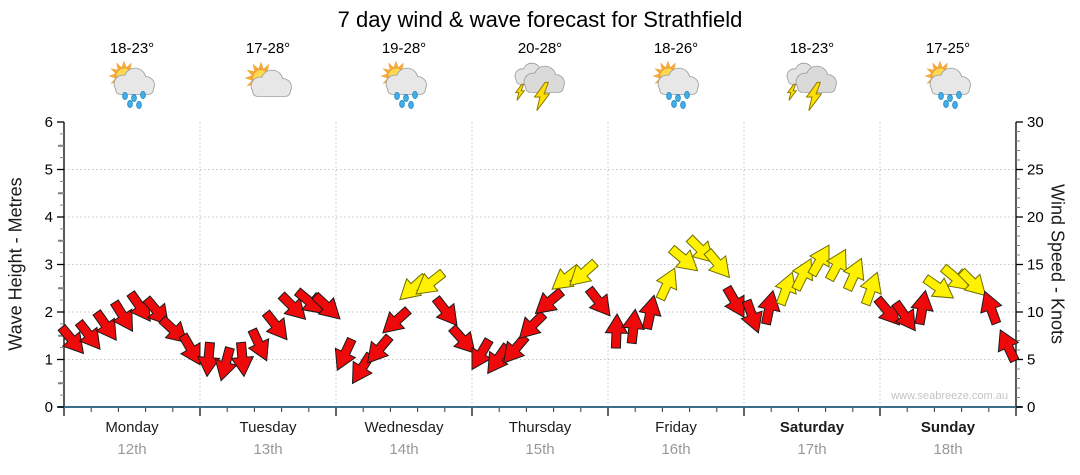 This screenshot has width=1080, height=475. I want to click on day-date-label: 15th, so click(540, 449).